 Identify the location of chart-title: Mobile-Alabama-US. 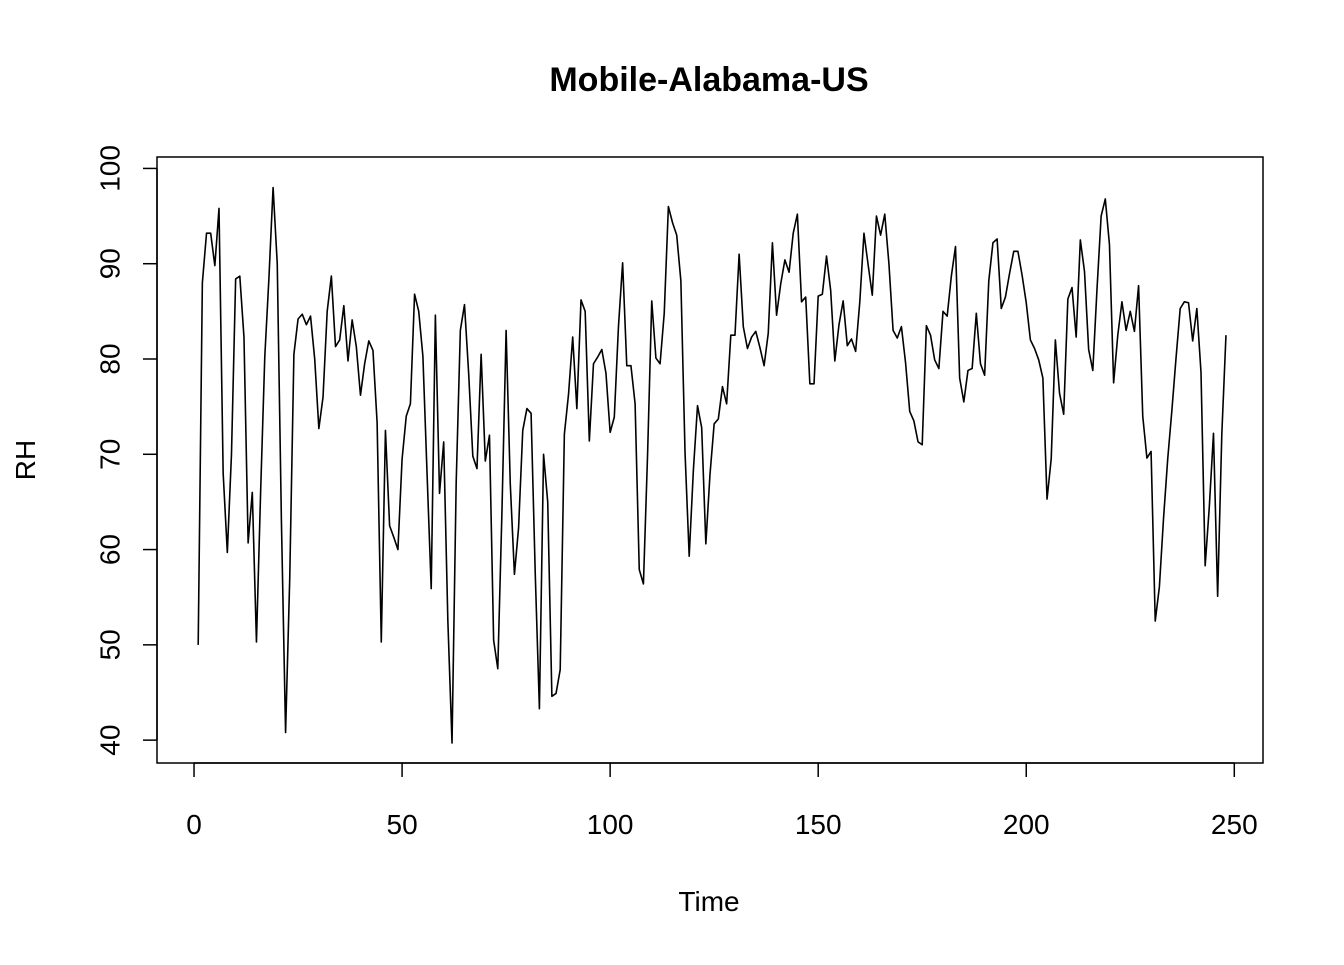
(708, 80).